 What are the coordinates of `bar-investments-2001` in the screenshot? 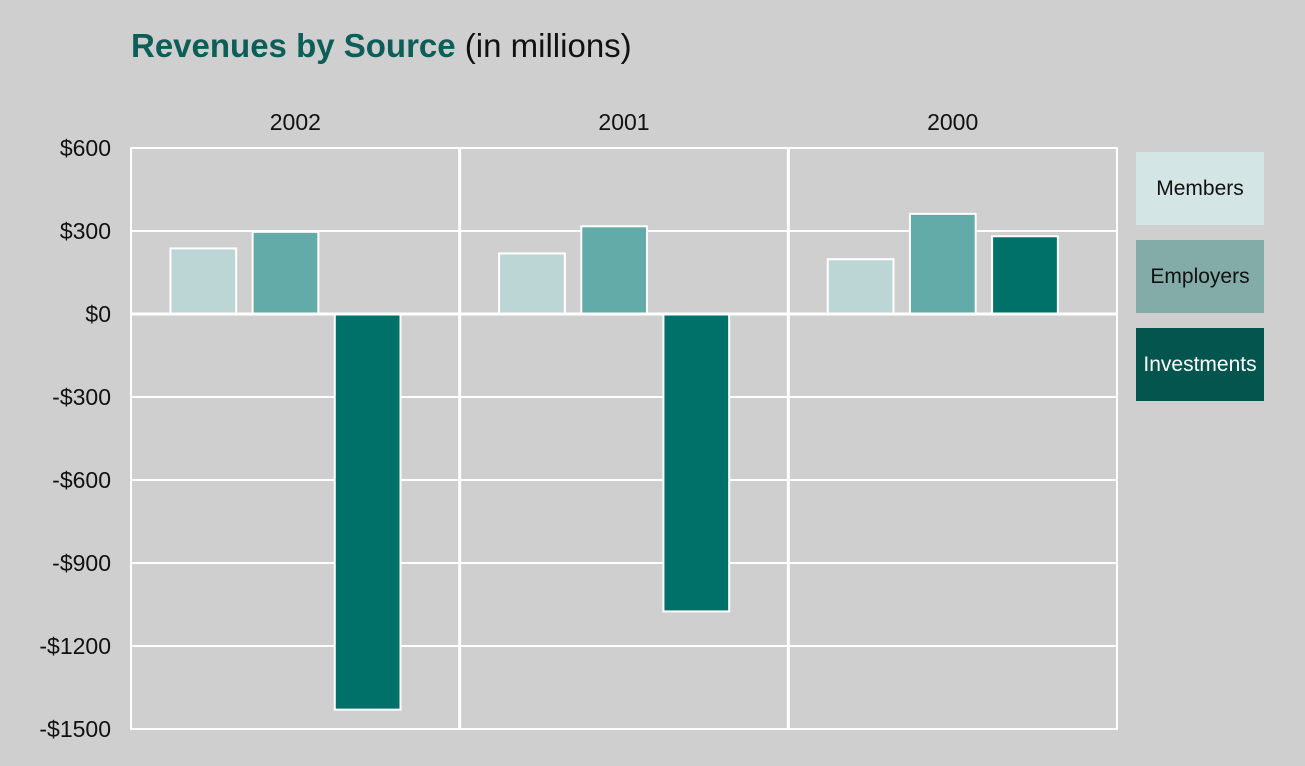 It's located at (696, 463).